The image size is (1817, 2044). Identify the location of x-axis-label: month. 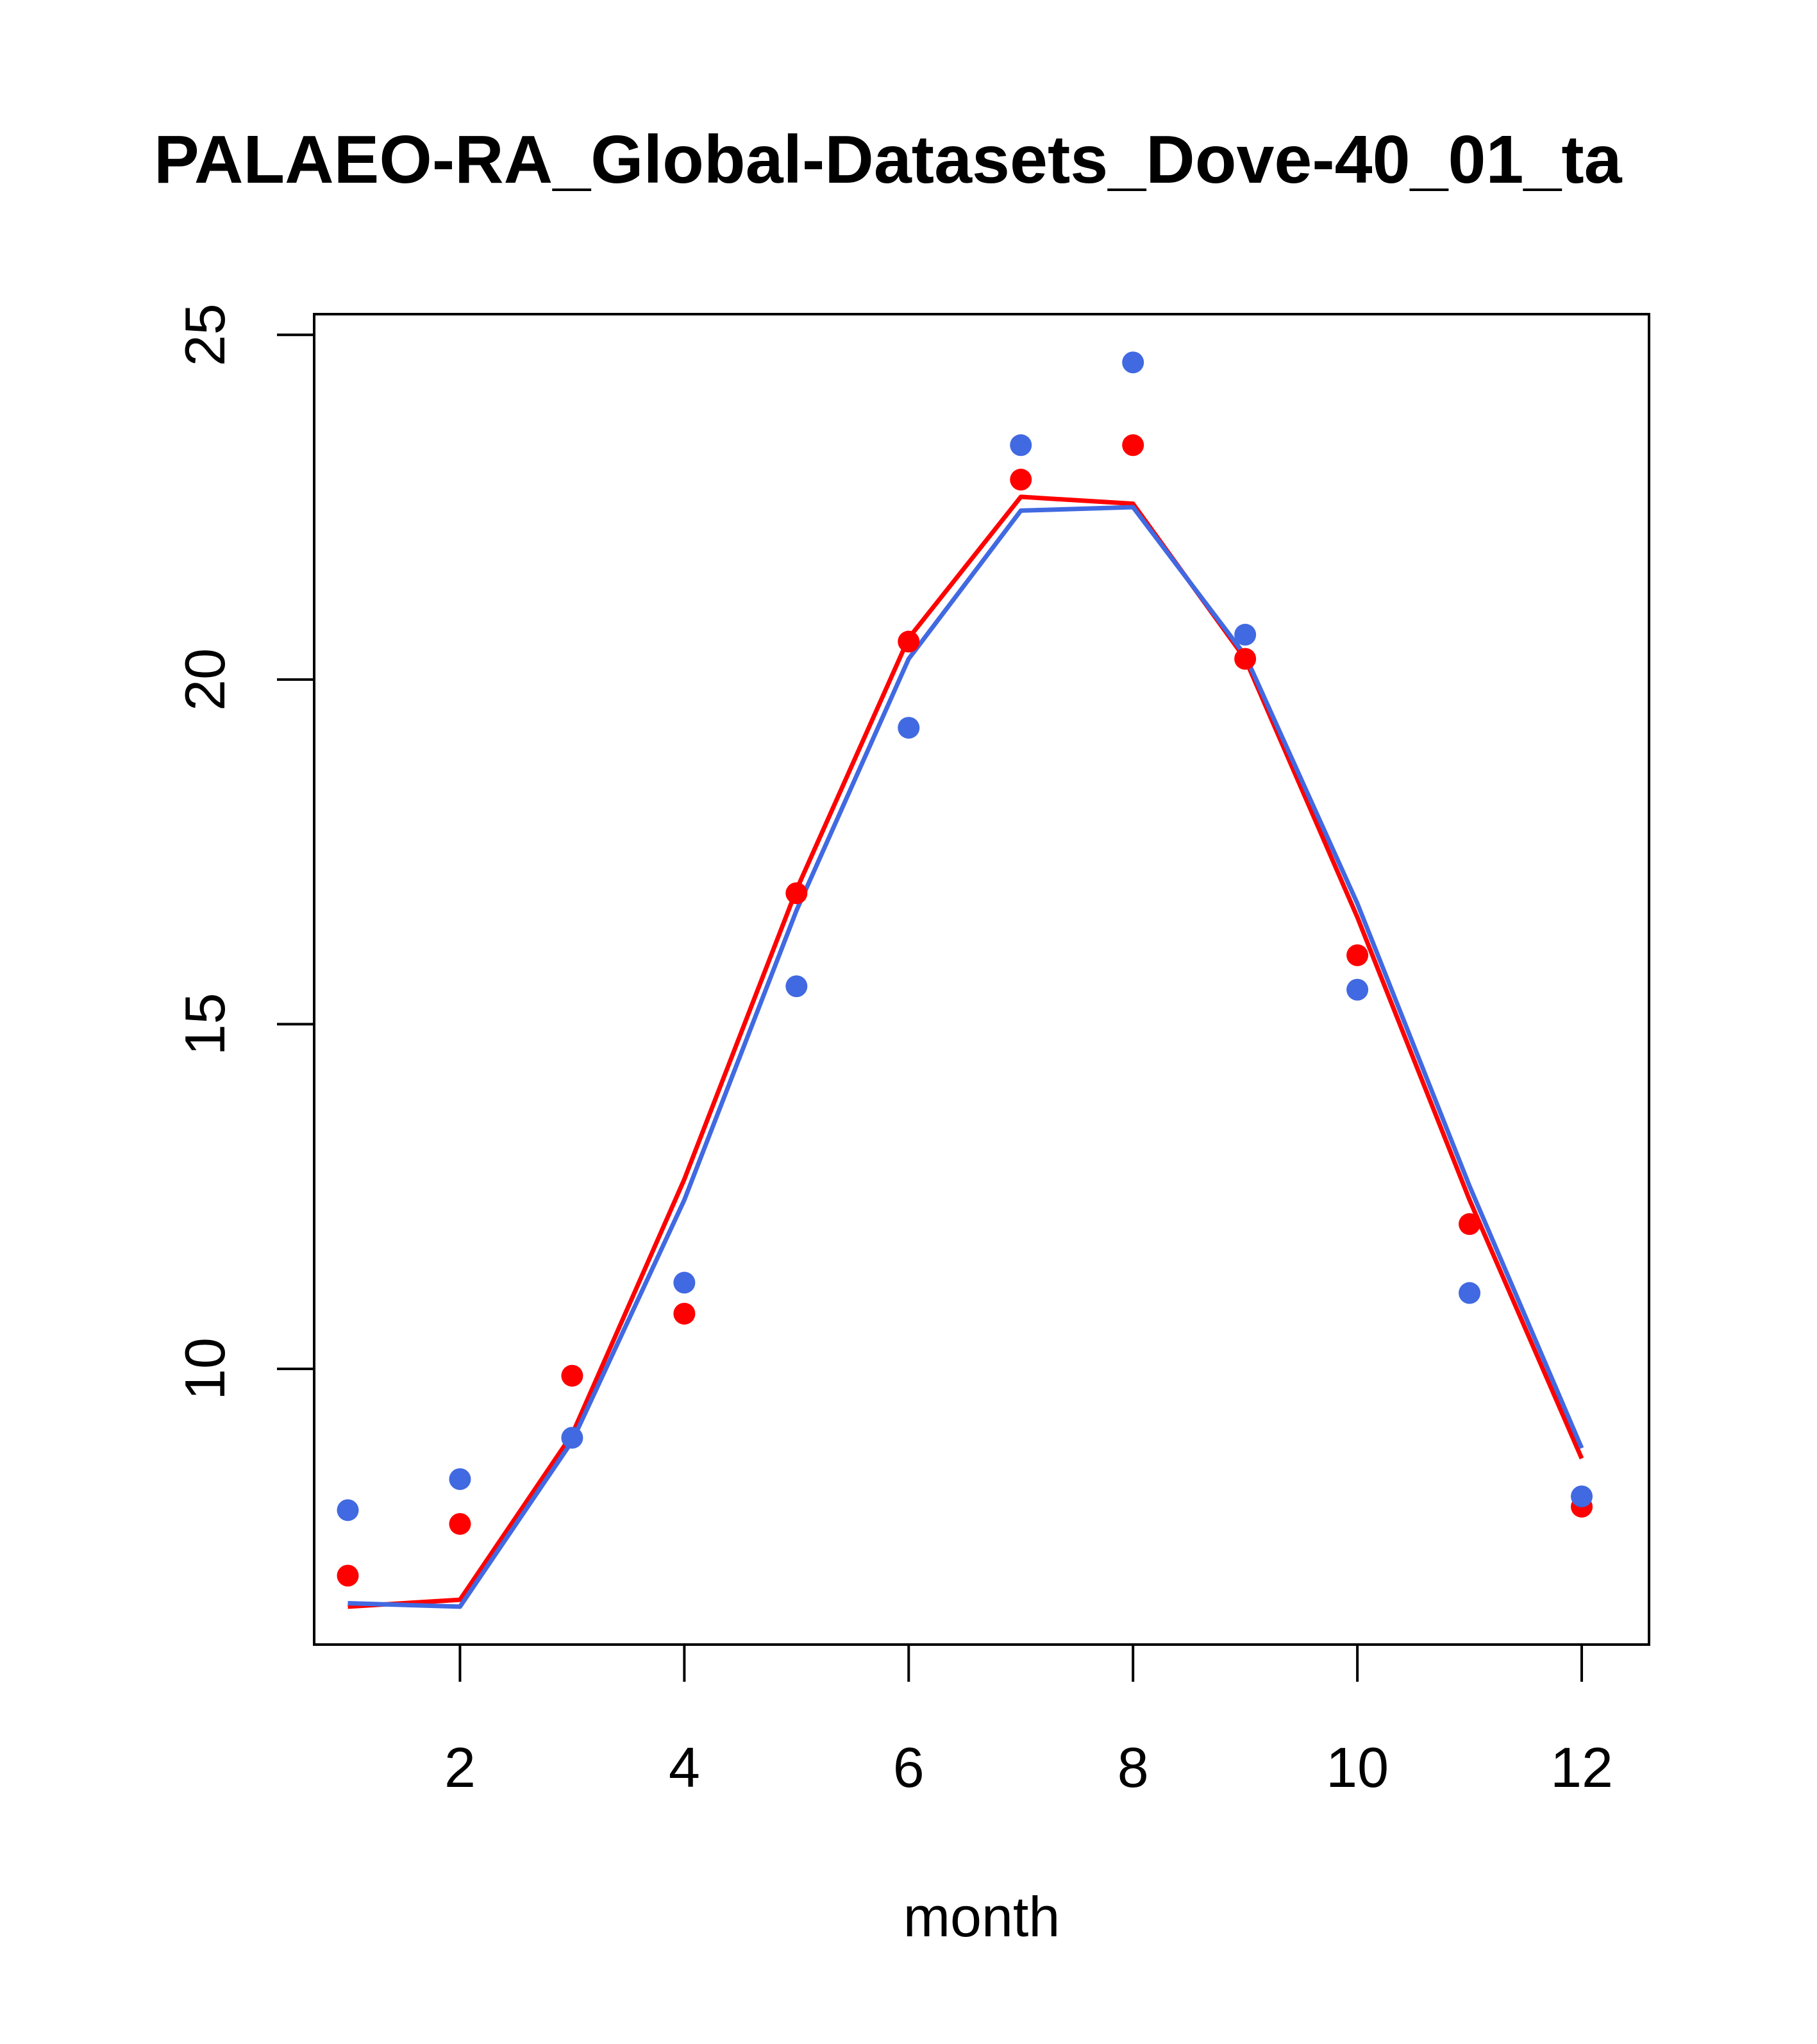
(981, 1917).